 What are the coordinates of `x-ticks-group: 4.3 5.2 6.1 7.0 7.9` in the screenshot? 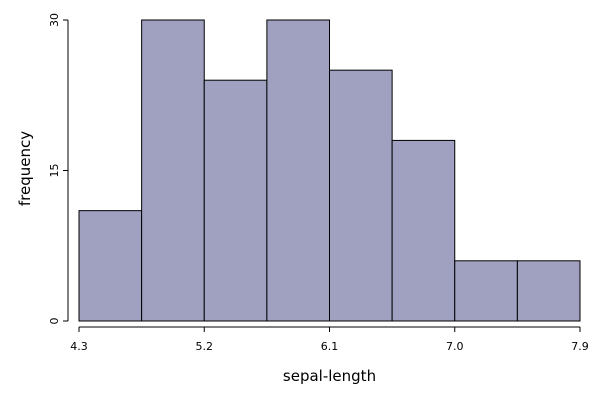 It's located at (329, 340).